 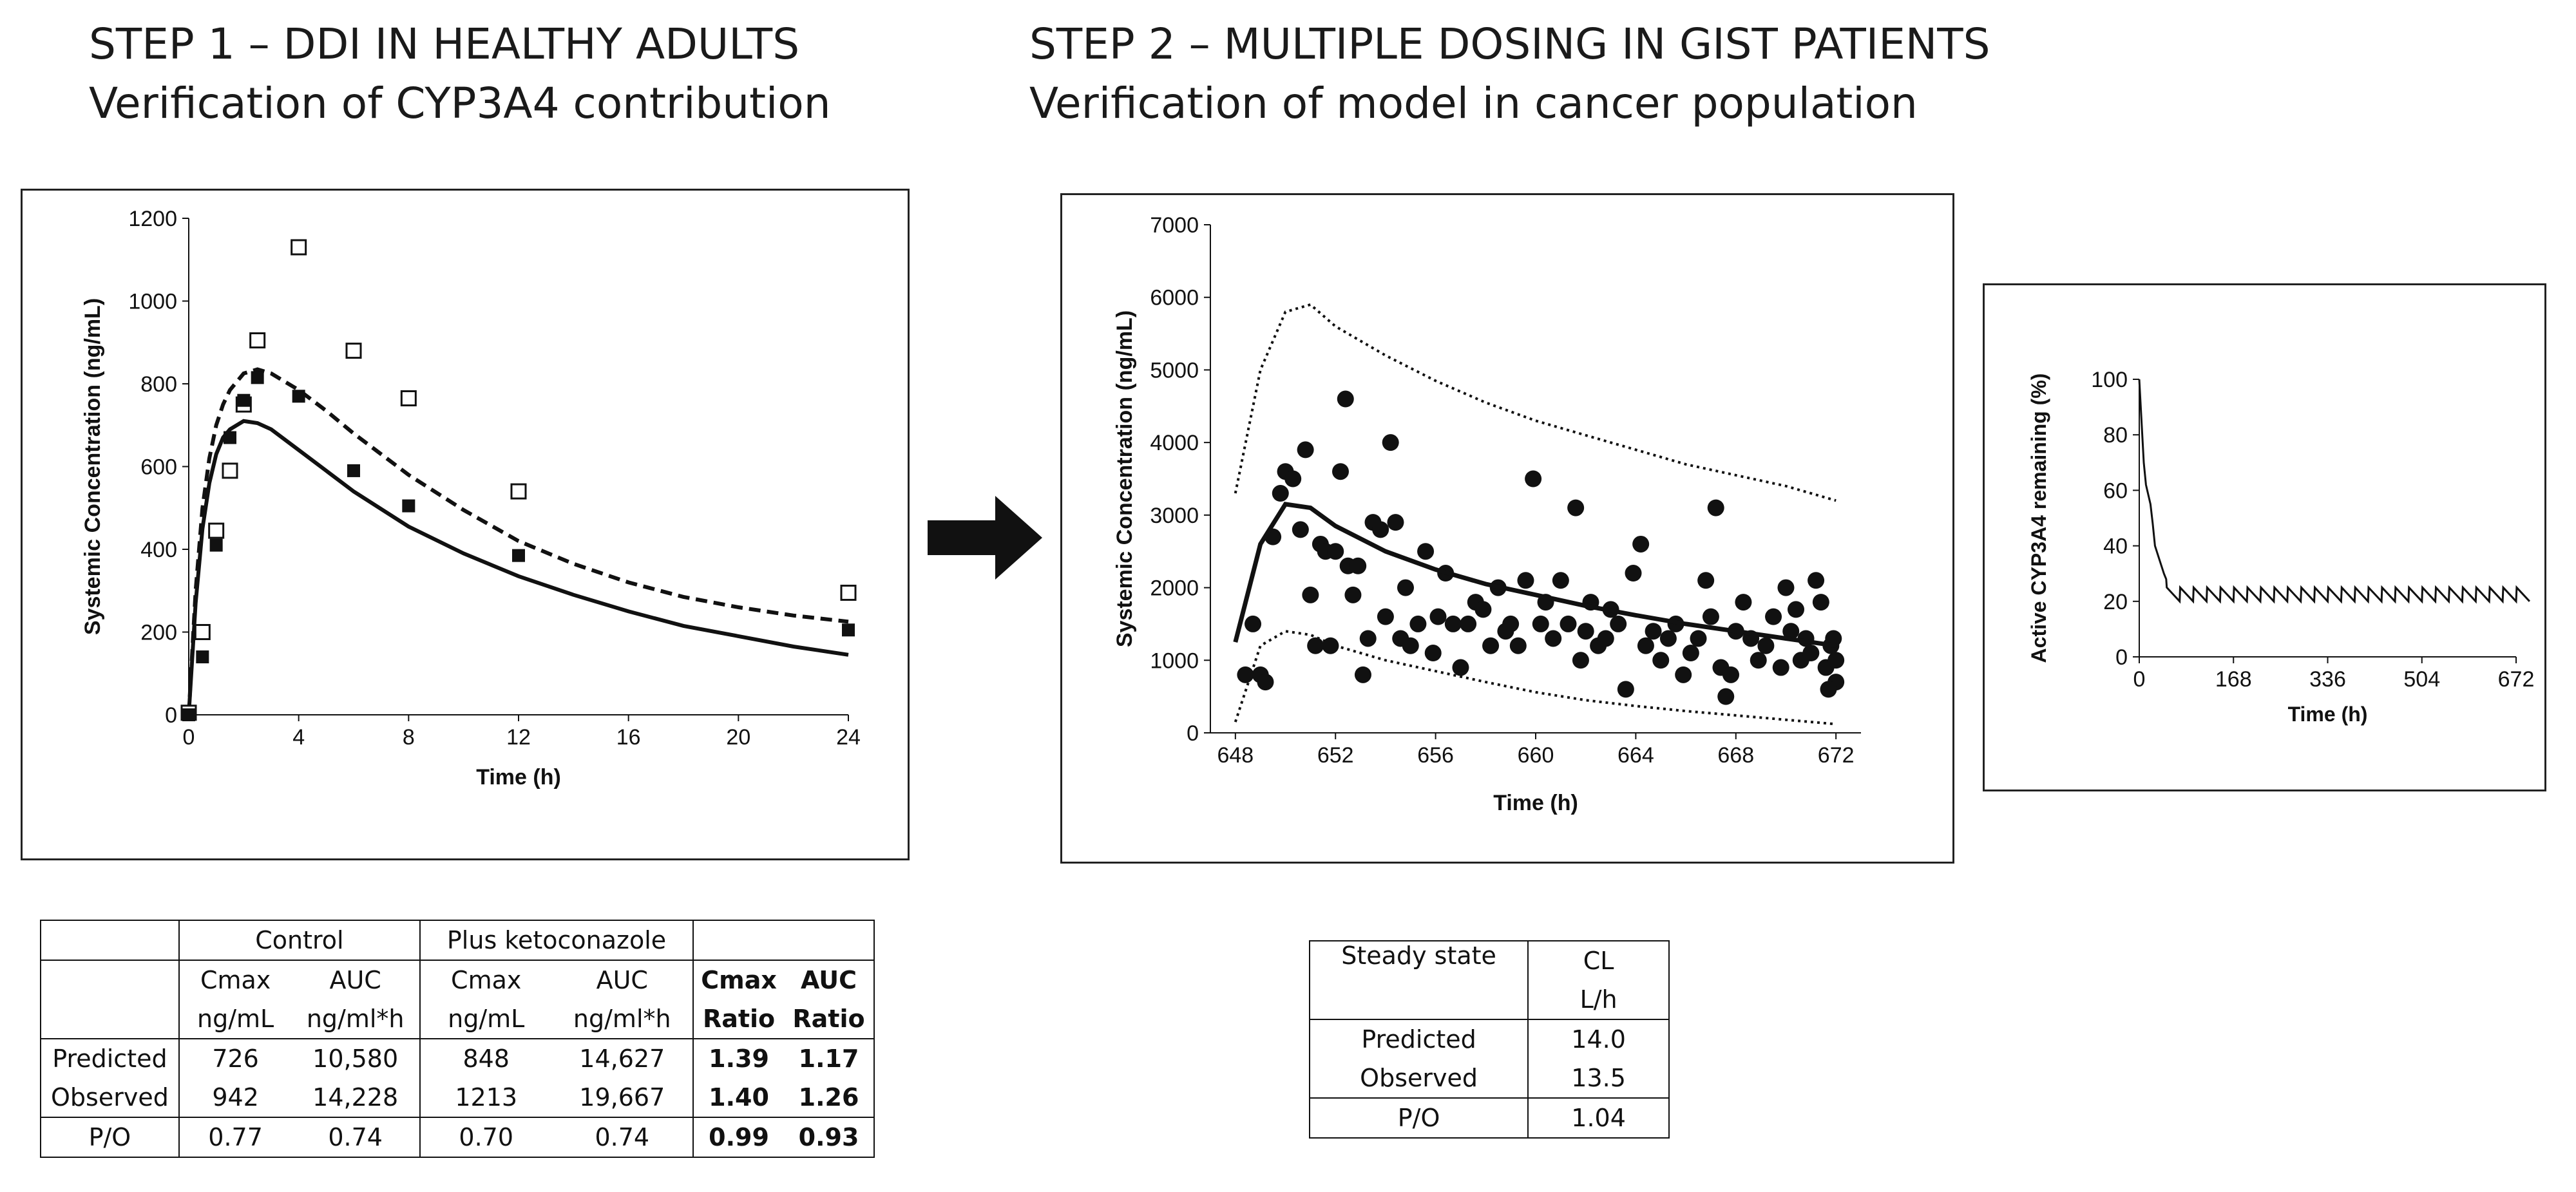 I want to click on table-head-k-auc: AUC, so click(x=622, y=980).